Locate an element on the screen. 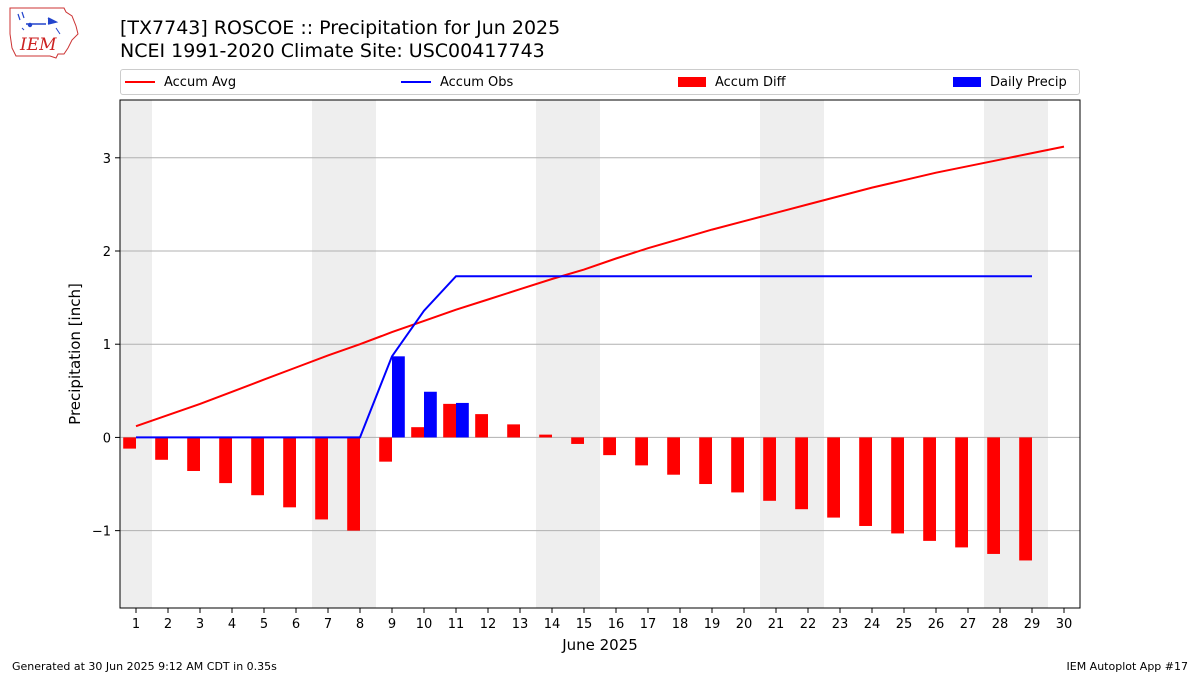 Image resolution: width=1200 pixels, height=675 pixels. x-tick-label-14: 14 is located at coordinates (552, 624).